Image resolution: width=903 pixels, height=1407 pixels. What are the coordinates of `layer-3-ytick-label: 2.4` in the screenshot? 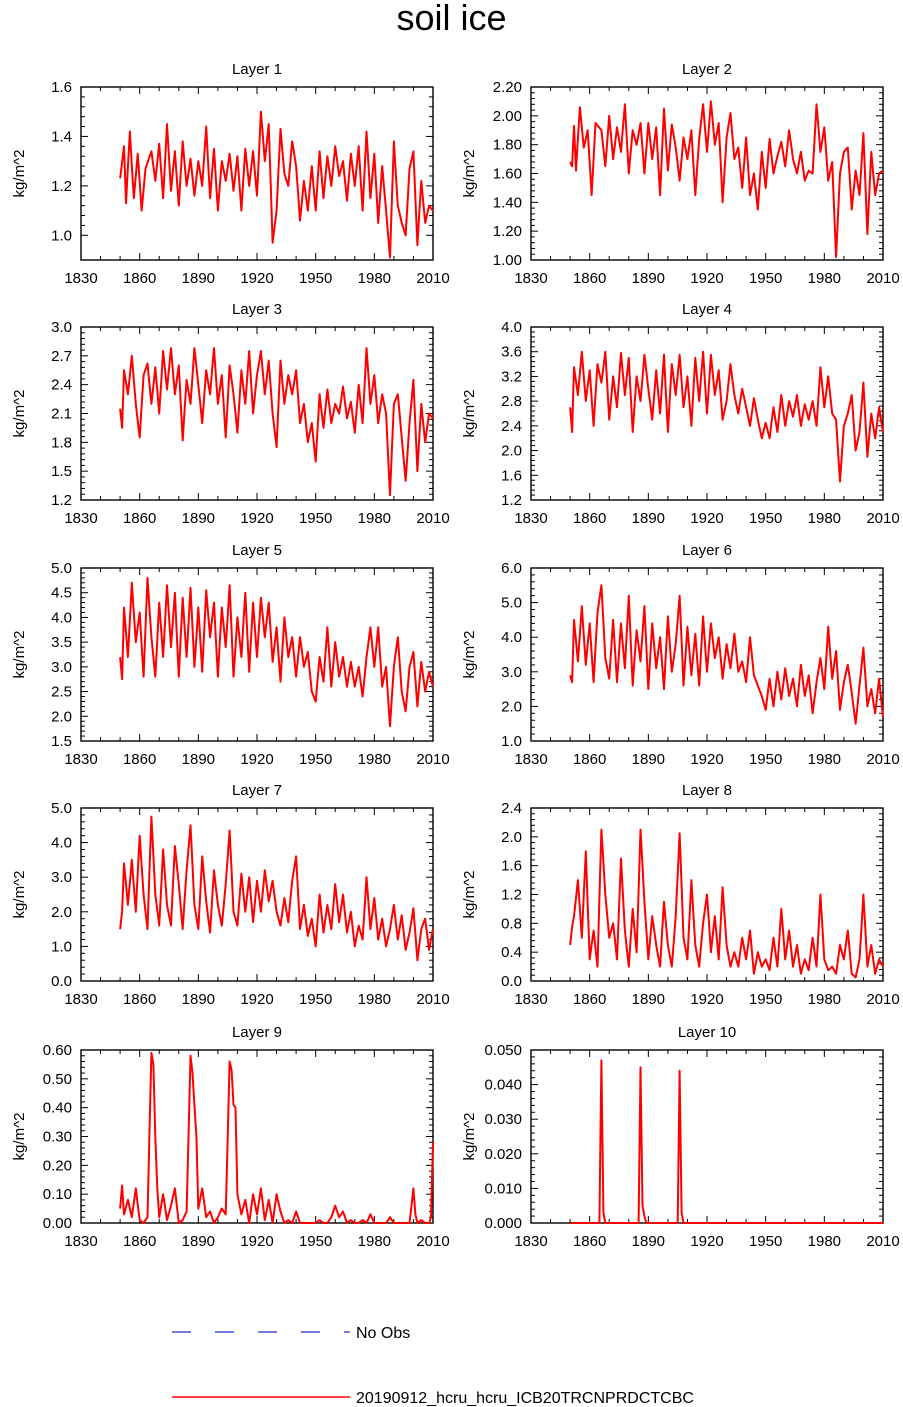 It's located at (61, 385).